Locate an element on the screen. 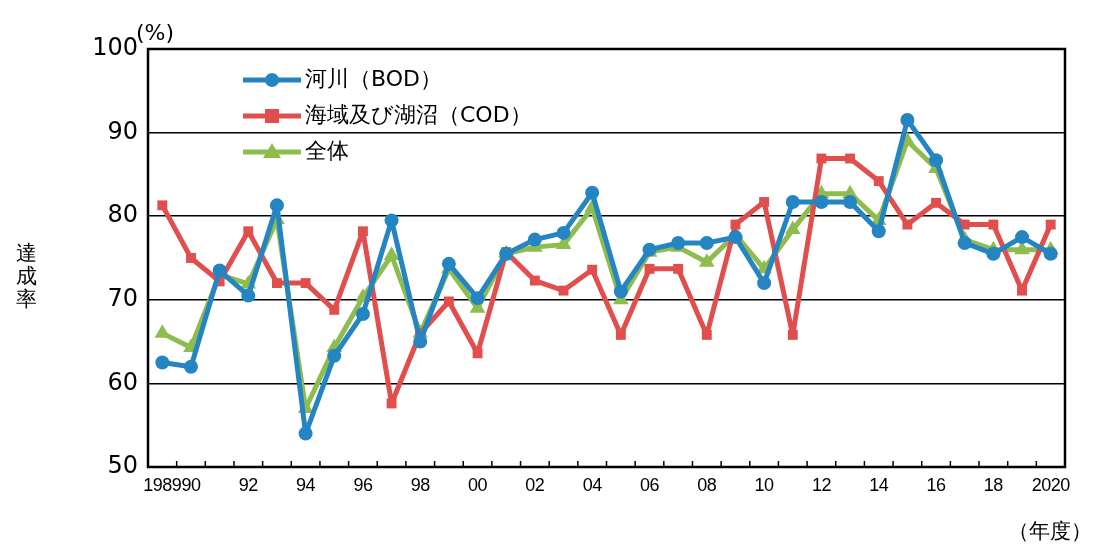  x-tick-label: 08 is located at coordinates (707, 484).